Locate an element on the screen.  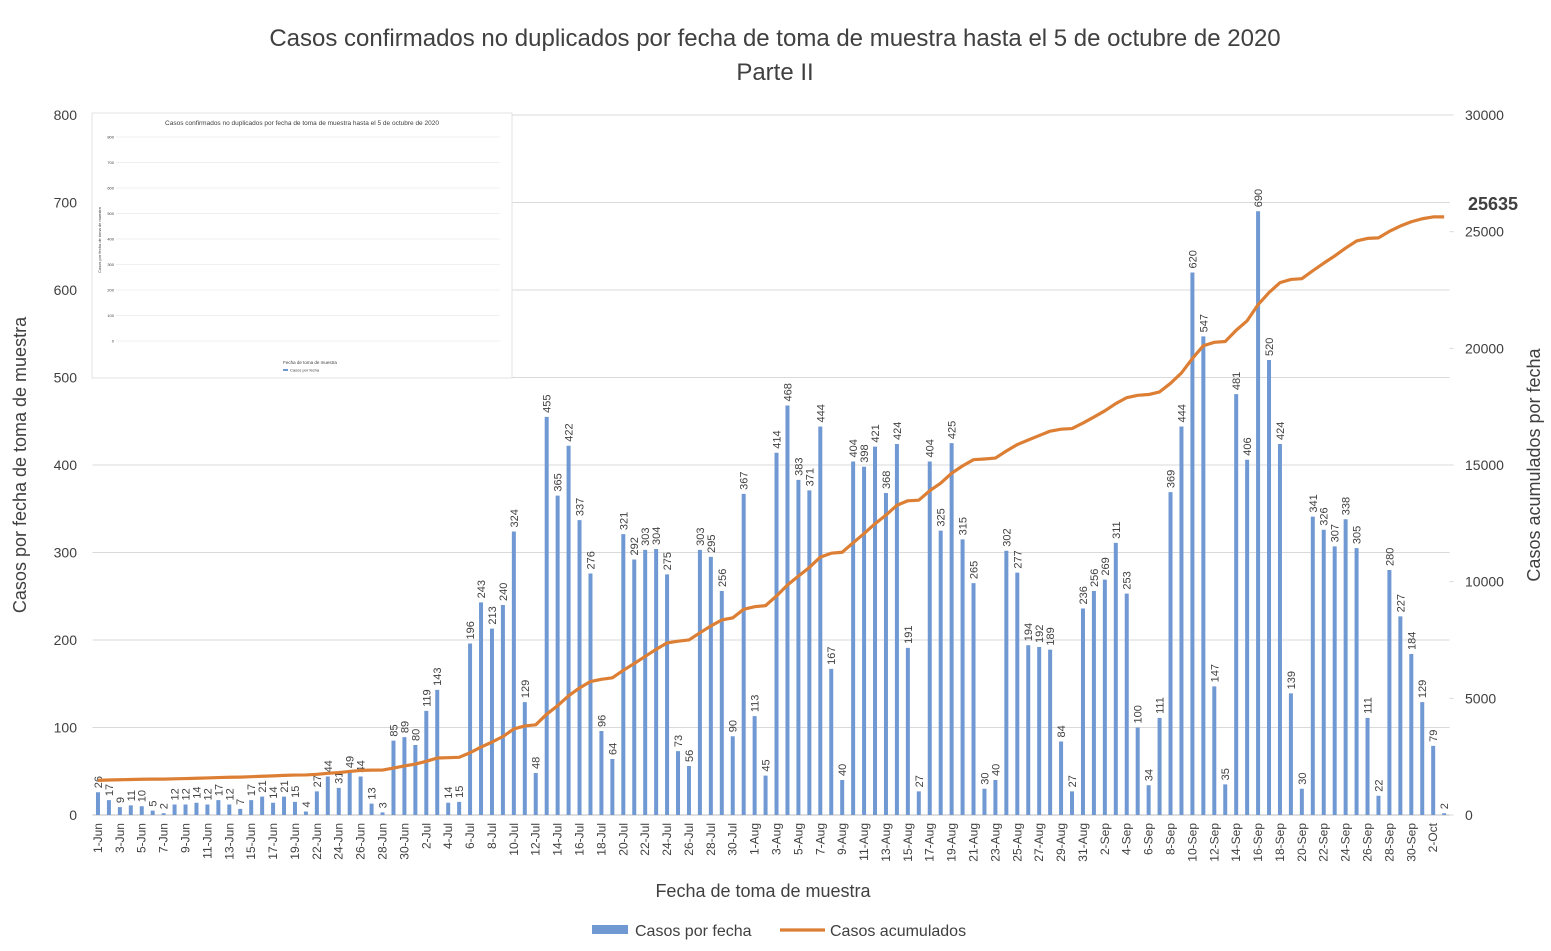
bar-value-label: 119 is located at coordinates (427, 698).